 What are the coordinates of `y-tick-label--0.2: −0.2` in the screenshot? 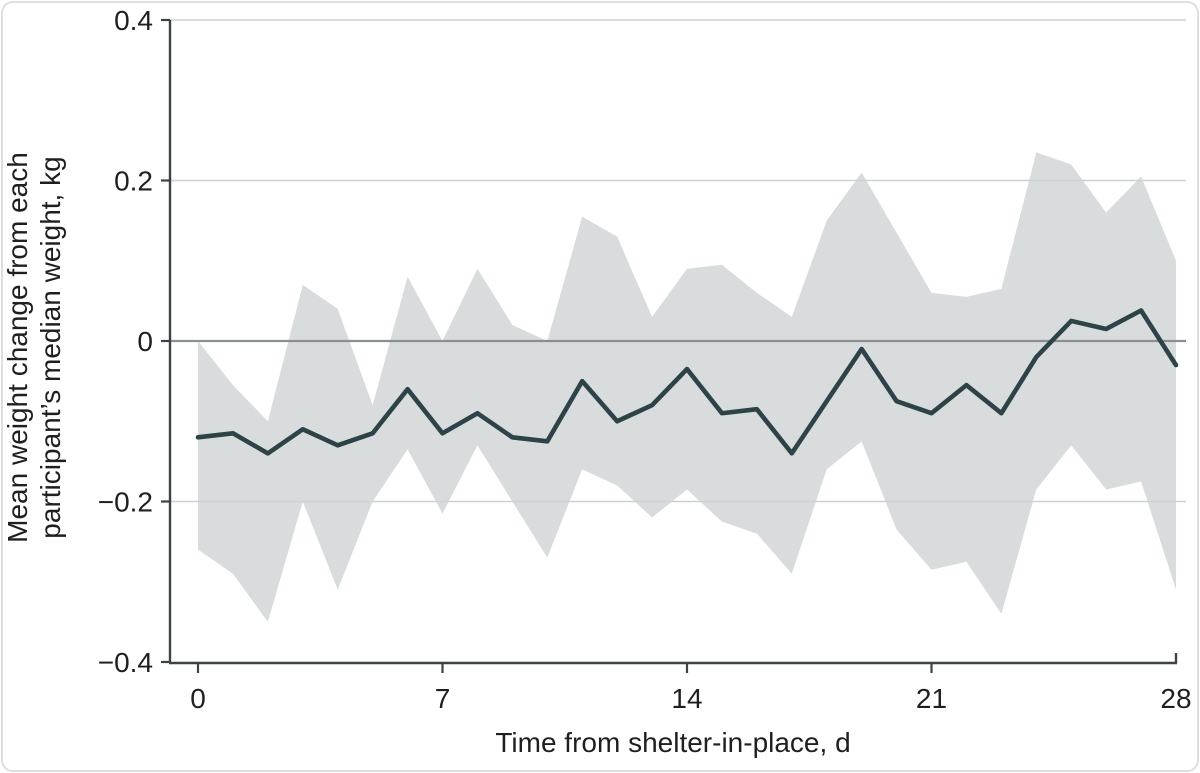 It's located at (125, 502).